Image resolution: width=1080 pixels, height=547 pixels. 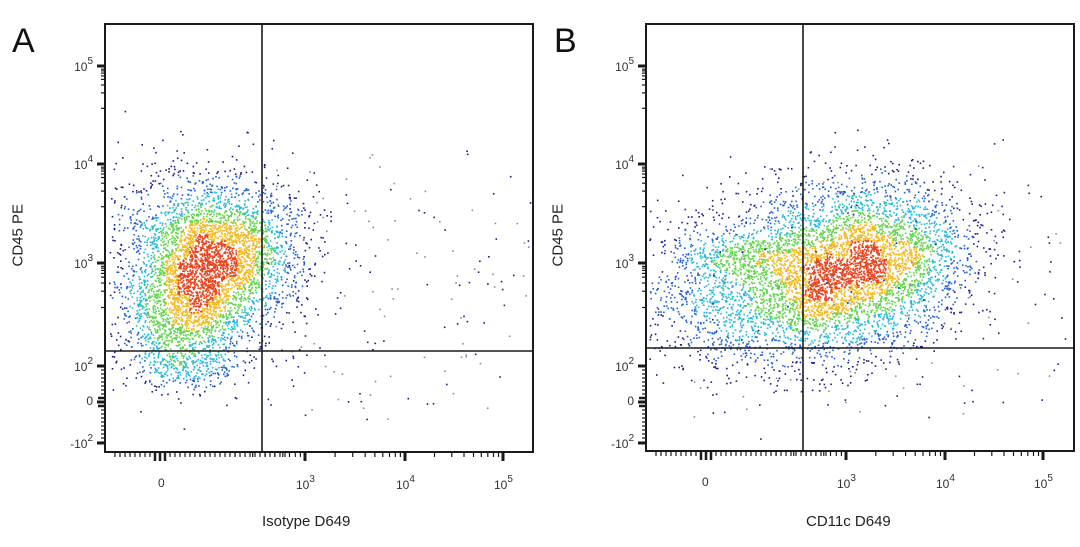 What do you see at coordinates (306, 521) in the screenshot?
I see `x-axis-label-a: Isotype D649` at bounding box center [306, 521].